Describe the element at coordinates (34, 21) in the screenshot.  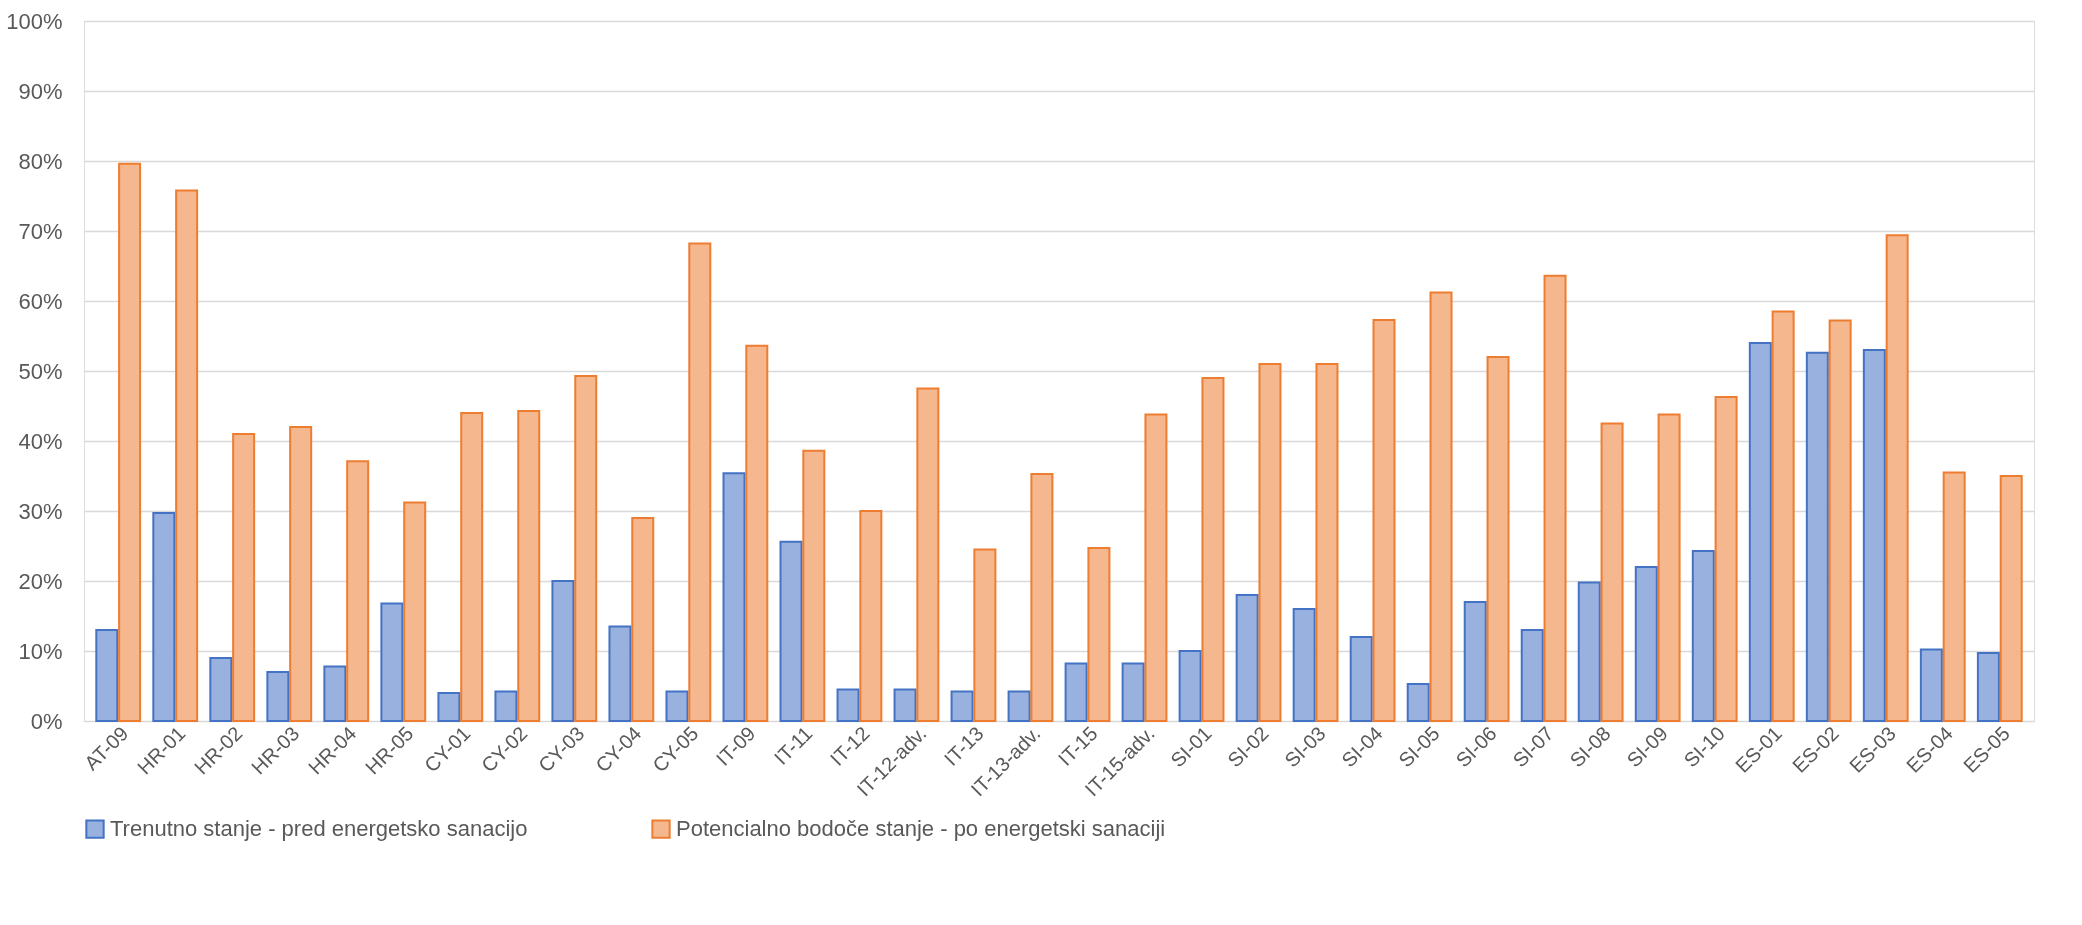
I see `y-tick-label: 100%` at that location.